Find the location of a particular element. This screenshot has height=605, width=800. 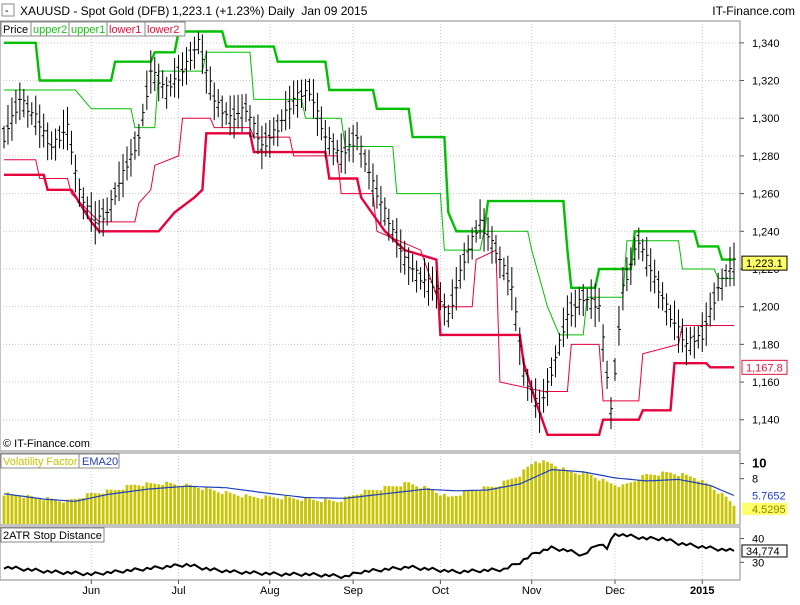

legend-ema20: EMA20 is located at coordinates (100, 462).